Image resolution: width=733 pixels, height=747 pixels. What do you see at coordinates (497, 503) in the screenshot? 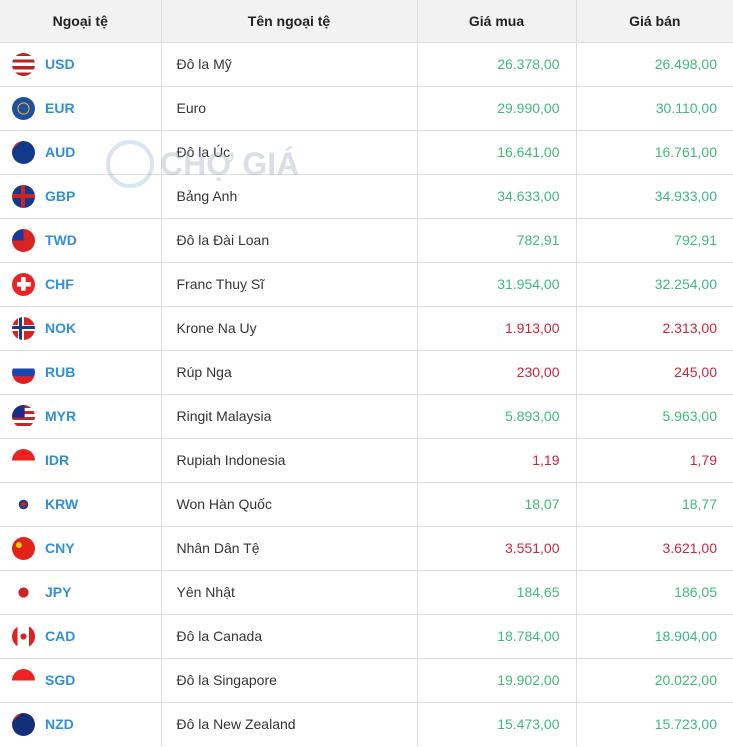
I see `buy-price: 18,07` at bounding box center [497, 503].